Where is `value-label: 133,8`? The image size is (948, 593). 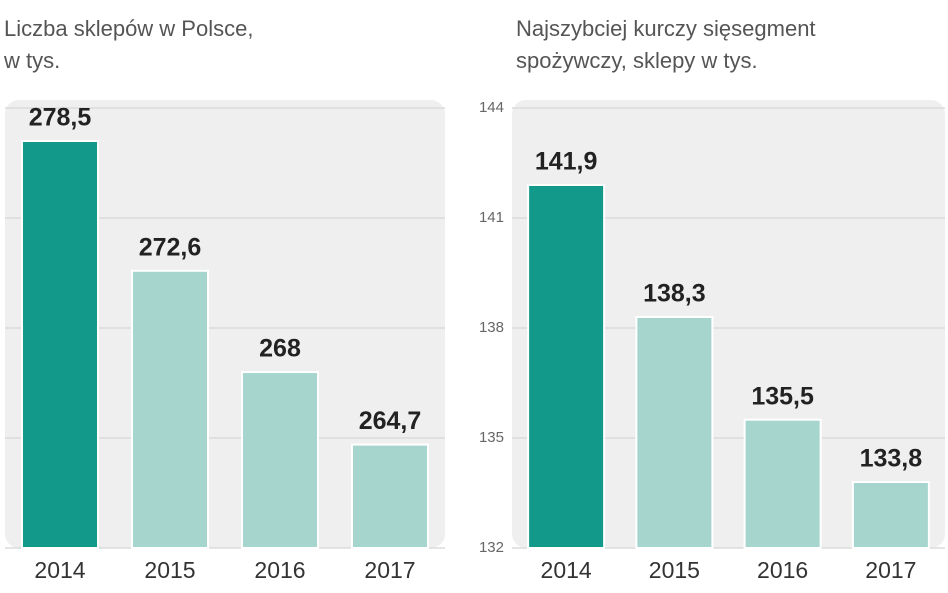
value-label: 133,8 is located at coordinates (891, 459).